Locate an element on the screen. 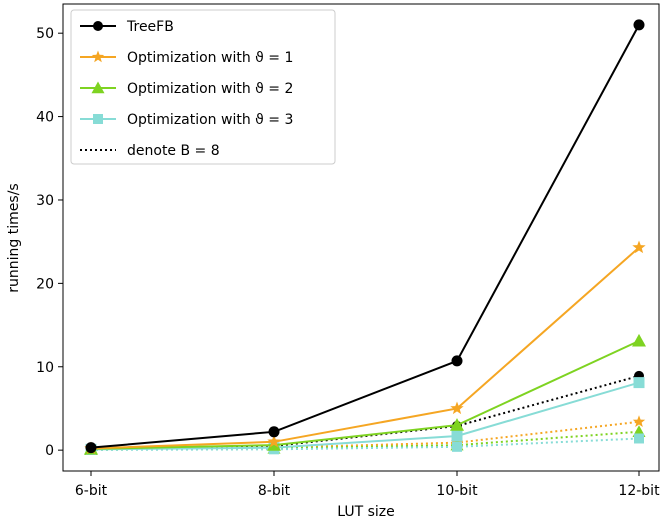  legend-entry: Optimization with ϑ = 3 is located at coordinates (186, 120).